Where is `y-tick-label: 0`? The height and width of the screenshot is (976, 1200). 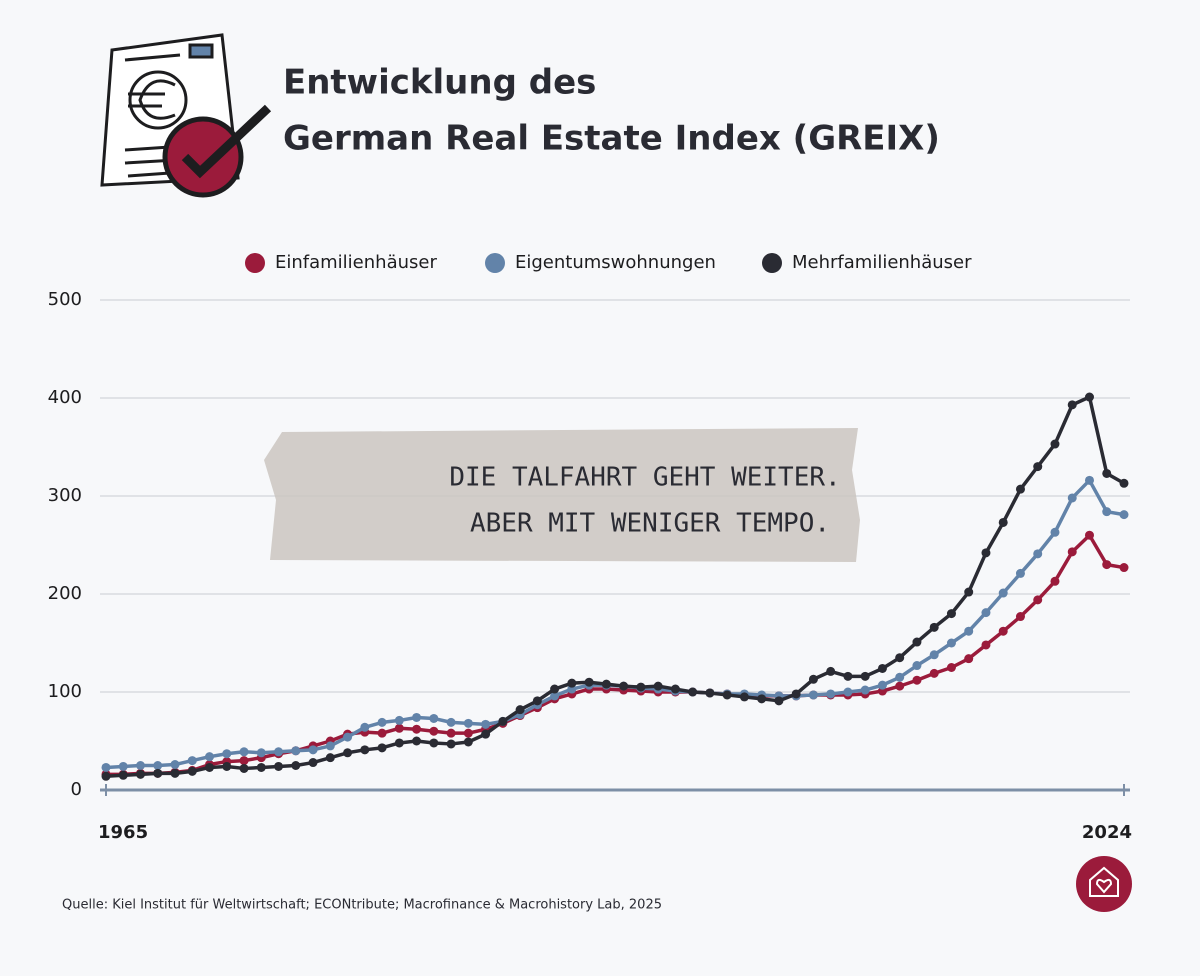 y-tick-label: 0 is located at coordinates (76, 789).